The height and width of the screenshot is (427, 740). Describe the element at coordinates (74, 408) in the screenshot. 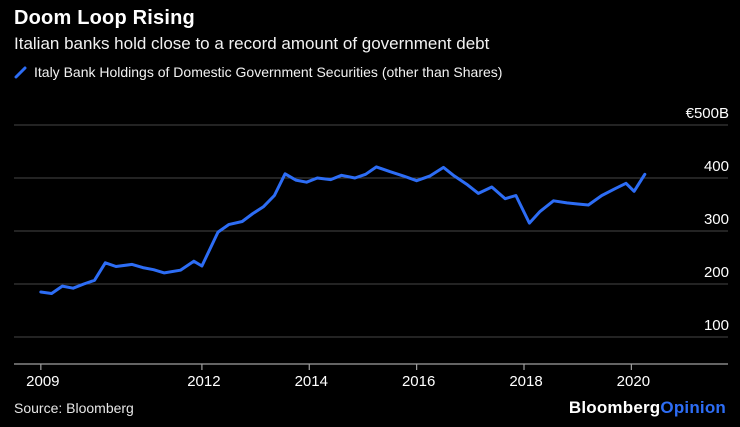

I see `source-text: Source: Bloomberg` at that location.